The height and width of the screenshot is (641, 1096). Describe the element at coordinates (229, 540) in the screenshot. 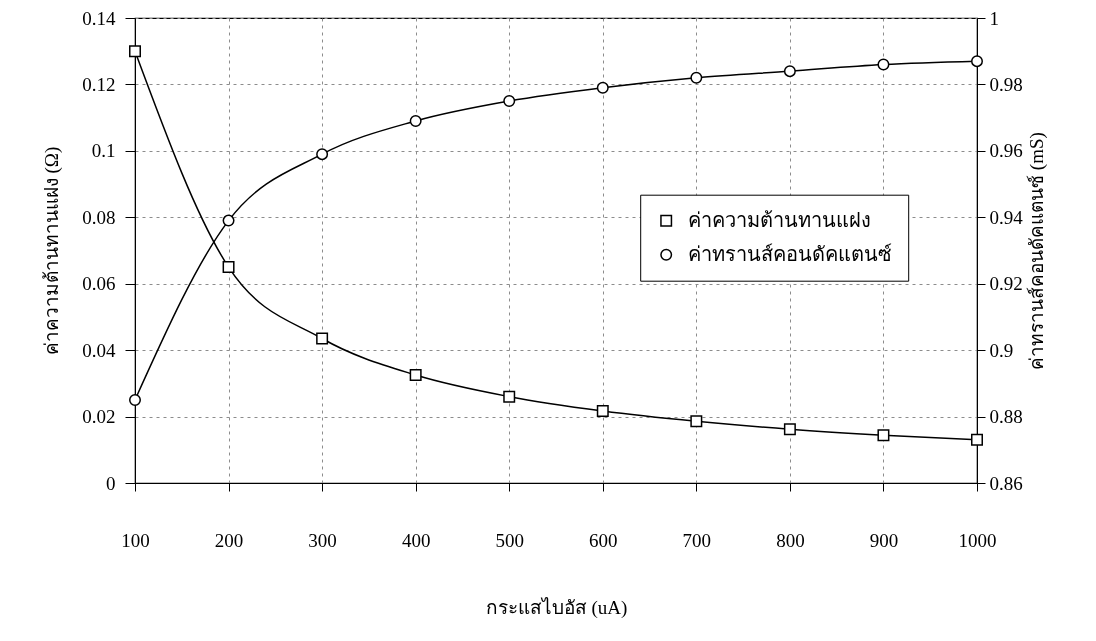

I see `x-tick-label: 200` at that location.